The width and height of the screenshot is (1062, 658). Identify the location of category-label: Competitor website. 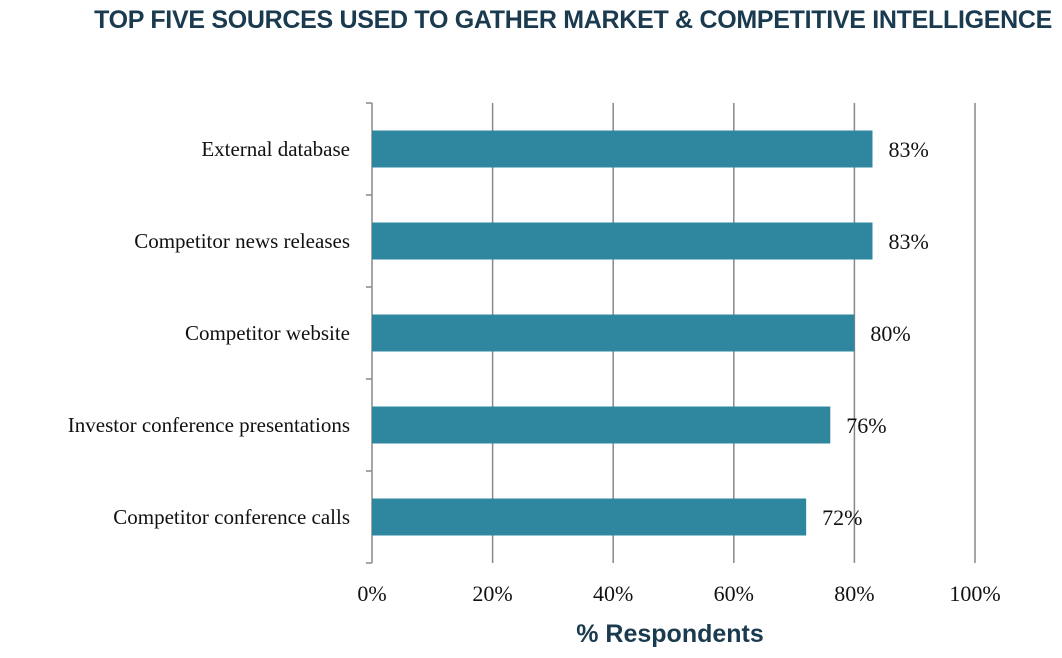
(267, 333).